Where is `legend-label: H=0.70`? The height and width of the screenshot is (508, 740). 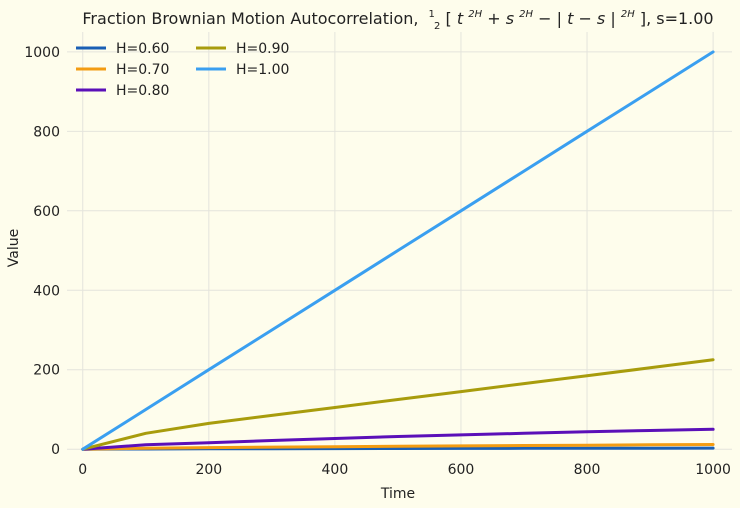
legend-label: H=0.70 is located at coordinates (142, 70).